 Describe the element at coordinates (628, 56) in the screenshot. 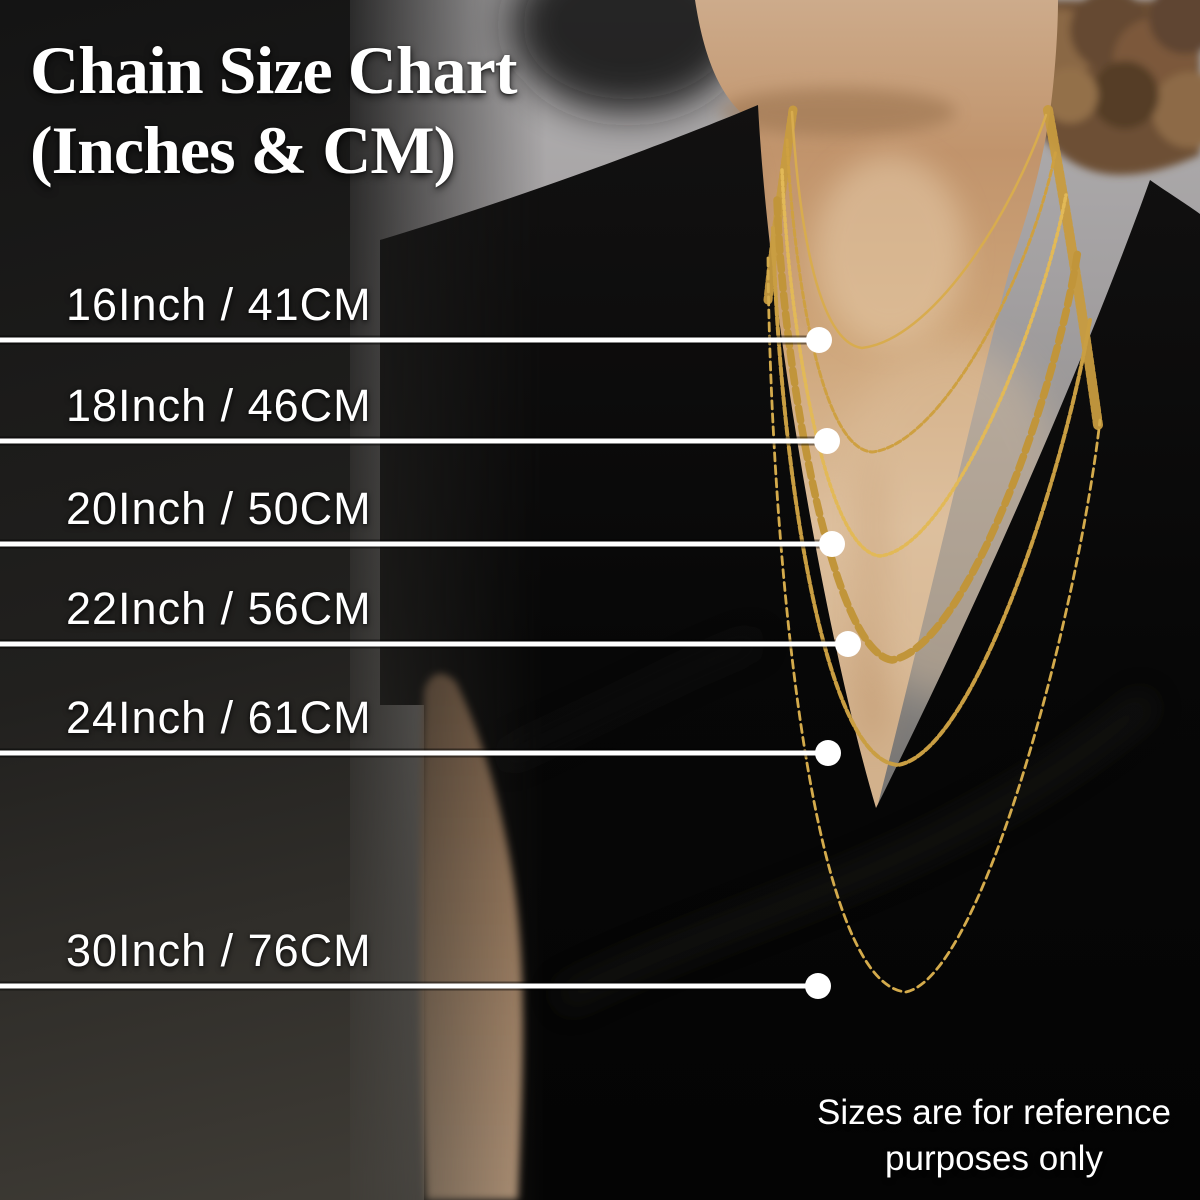

I see `shadow-blur-left-of-face` at that location.